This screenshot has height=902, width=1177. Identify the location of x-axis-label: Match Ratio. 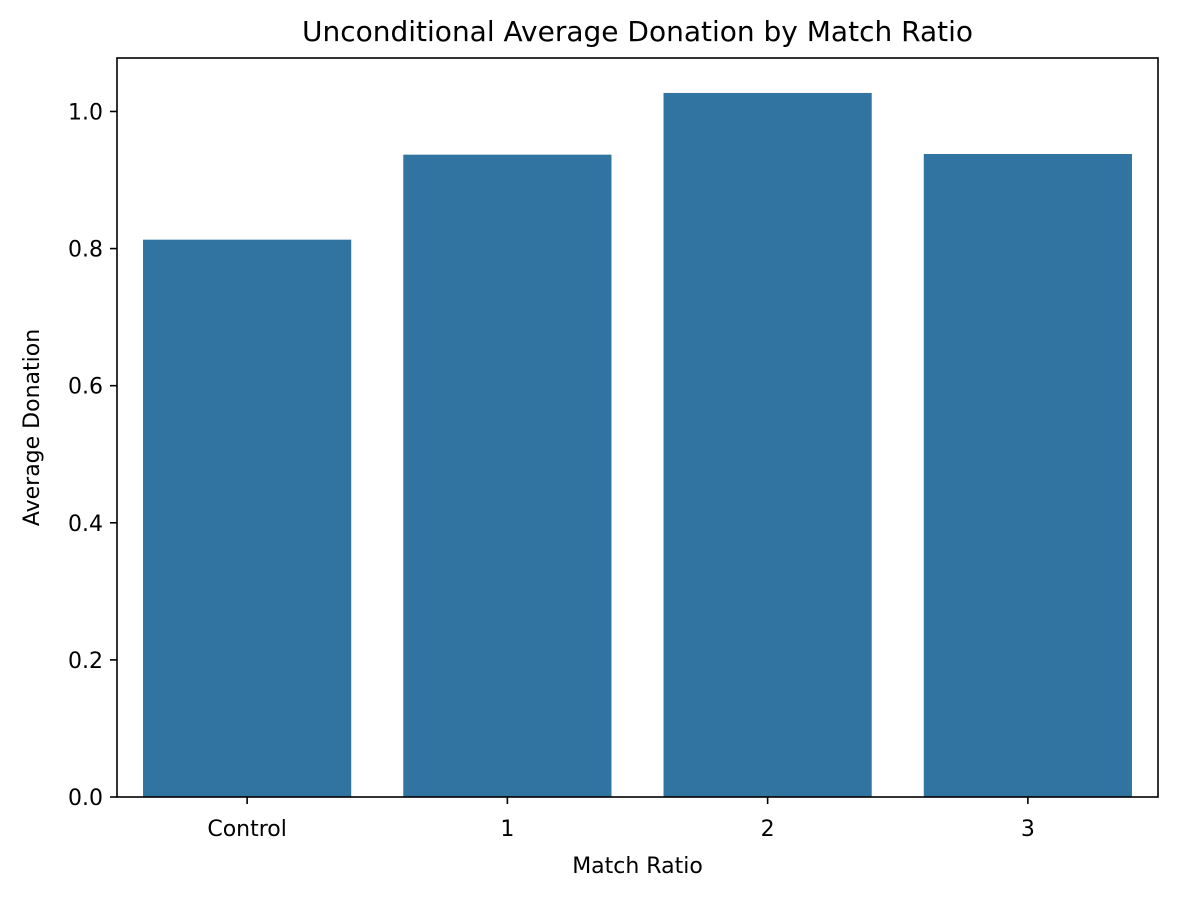
(637, 866).